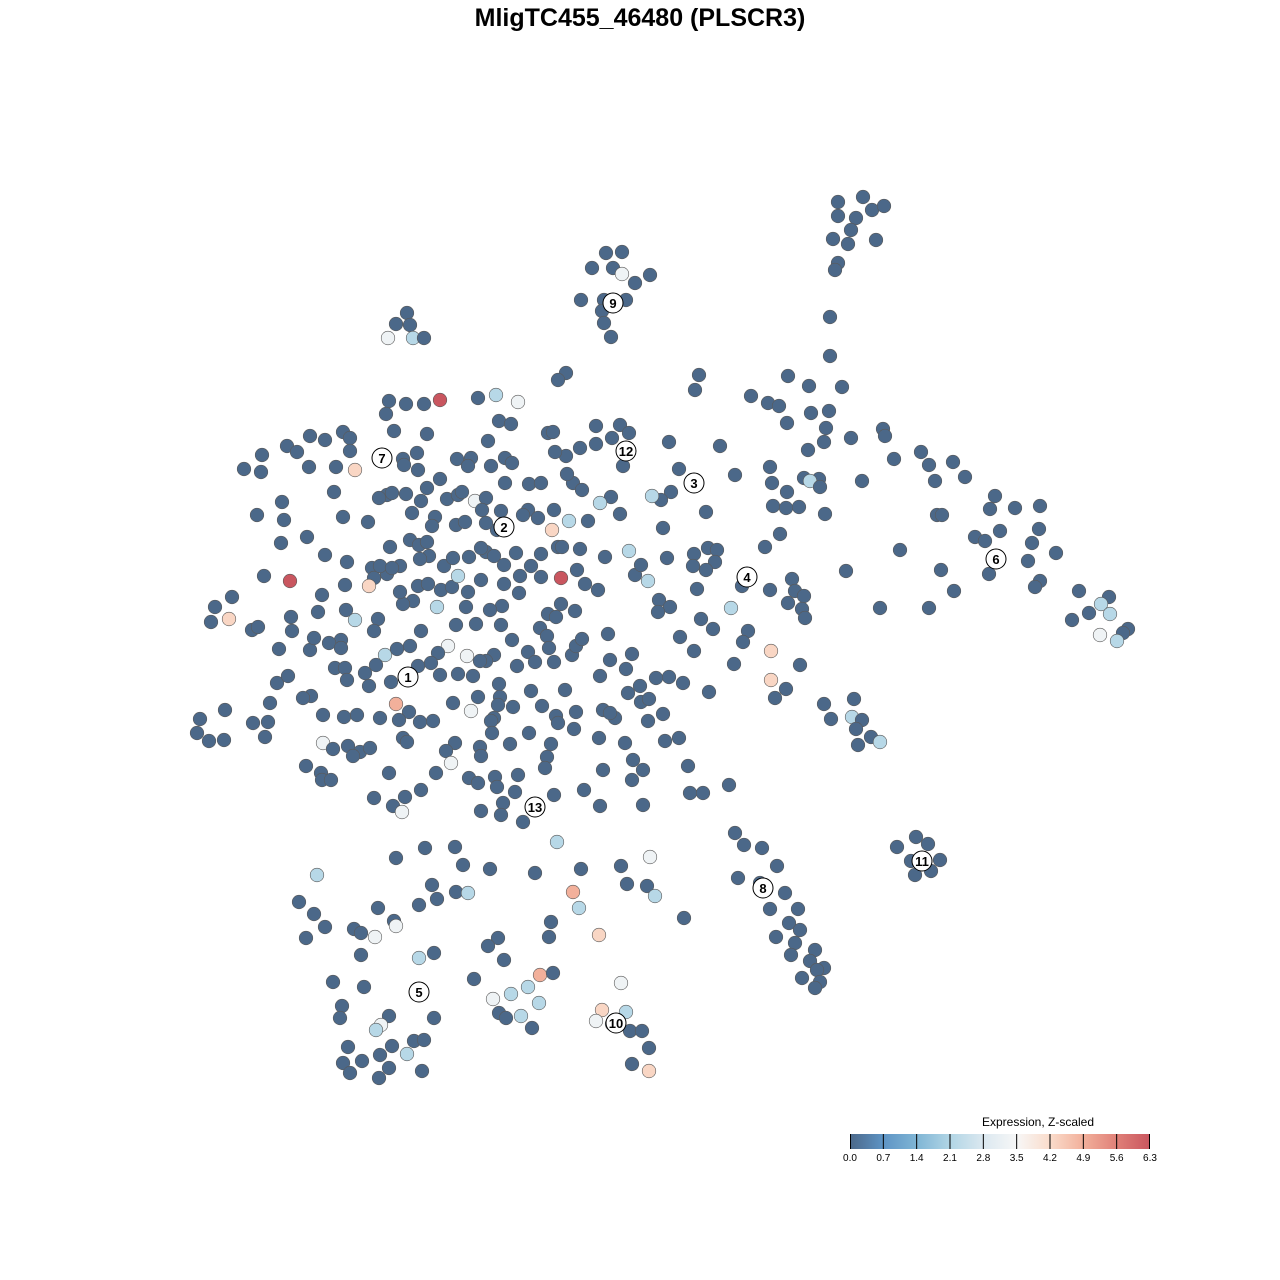 The width and height of the screenshot is (1280, 1280). What do you see at coordinates (613, 303) in the screenshot?
I see `cluster-label: 9` at bounding box center [613, 303].